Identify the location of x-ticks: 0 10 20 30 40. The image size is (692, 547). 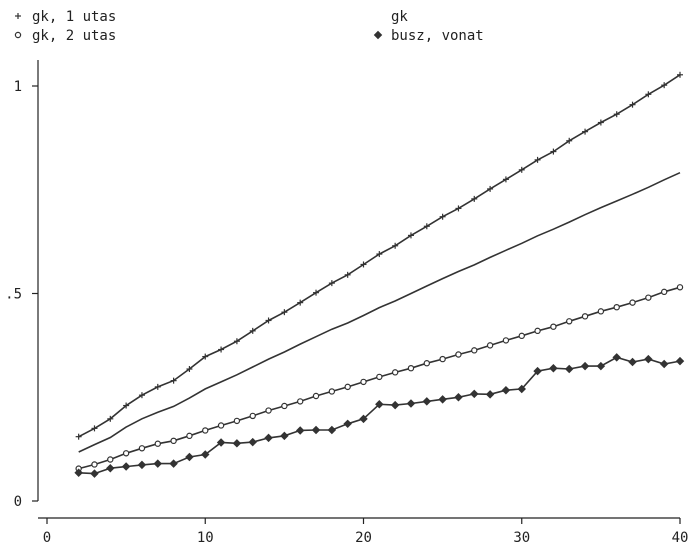
(366, 532).